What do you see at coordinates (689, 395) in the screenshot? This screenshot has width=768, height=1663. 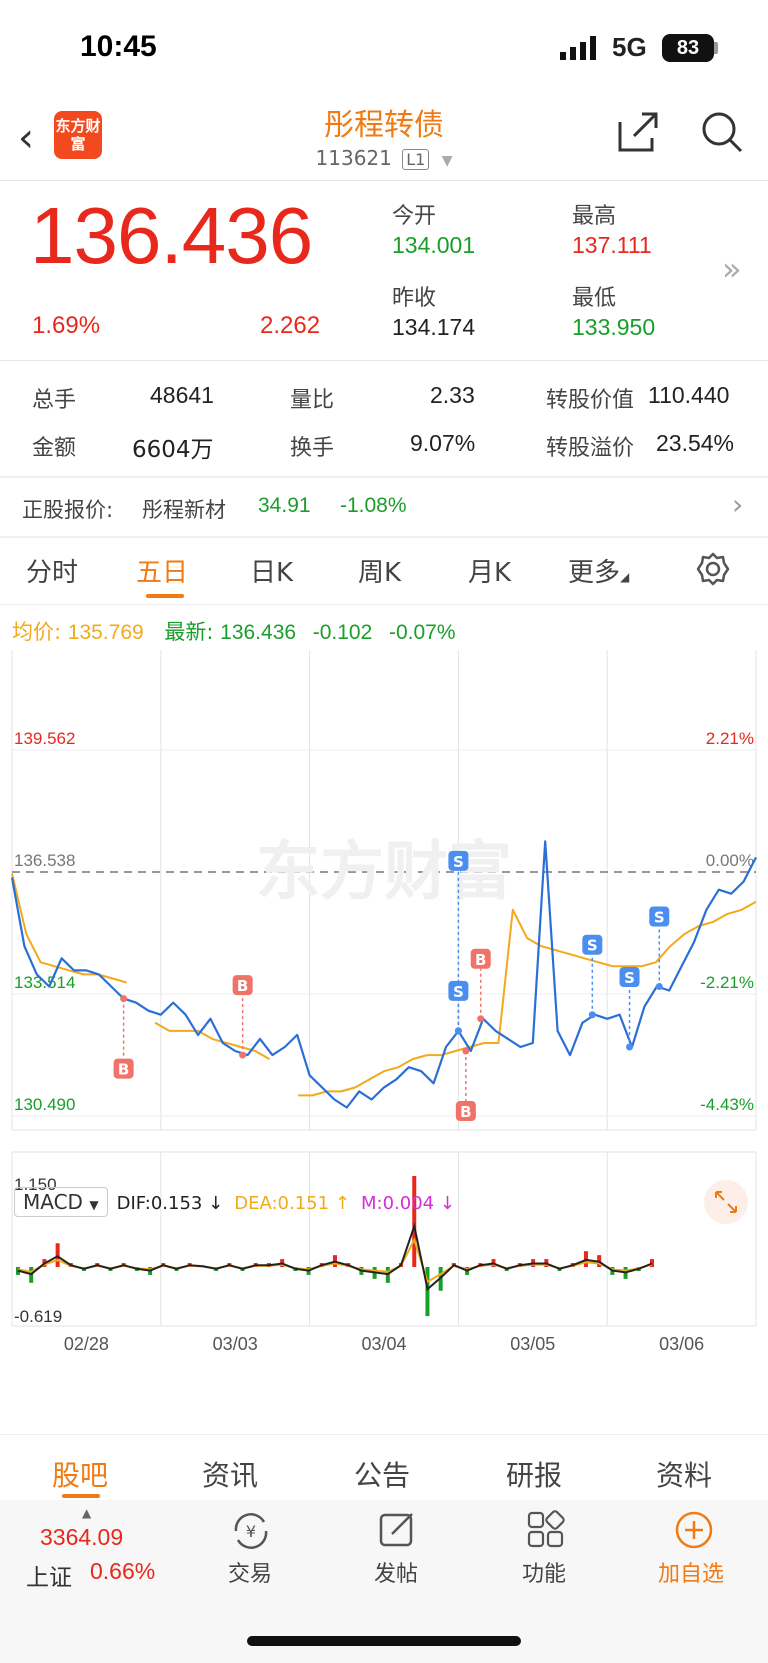 I see `conversion-value: 110.440` at bounding box center [689, 395].